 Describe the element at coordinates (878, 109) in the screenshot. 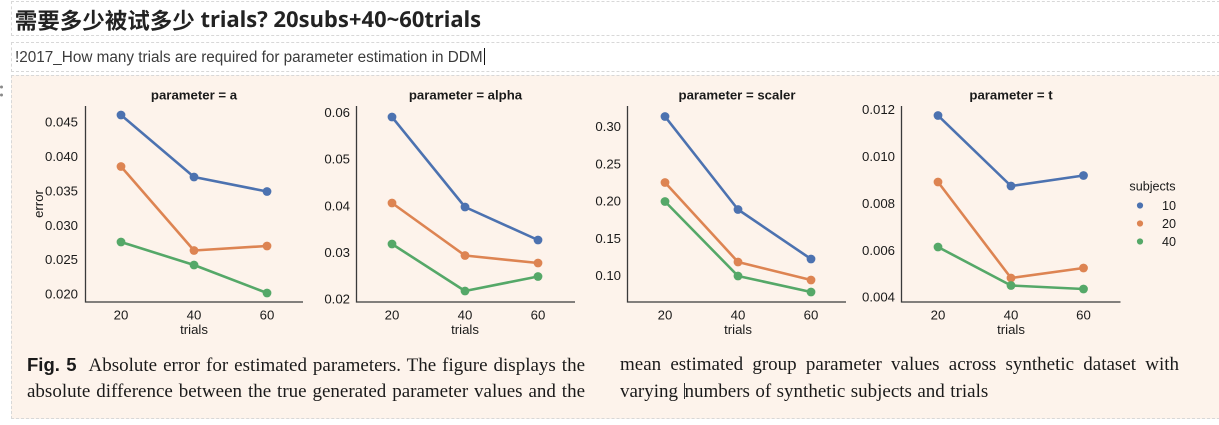

I see `svg-text: 0.012` at that location.